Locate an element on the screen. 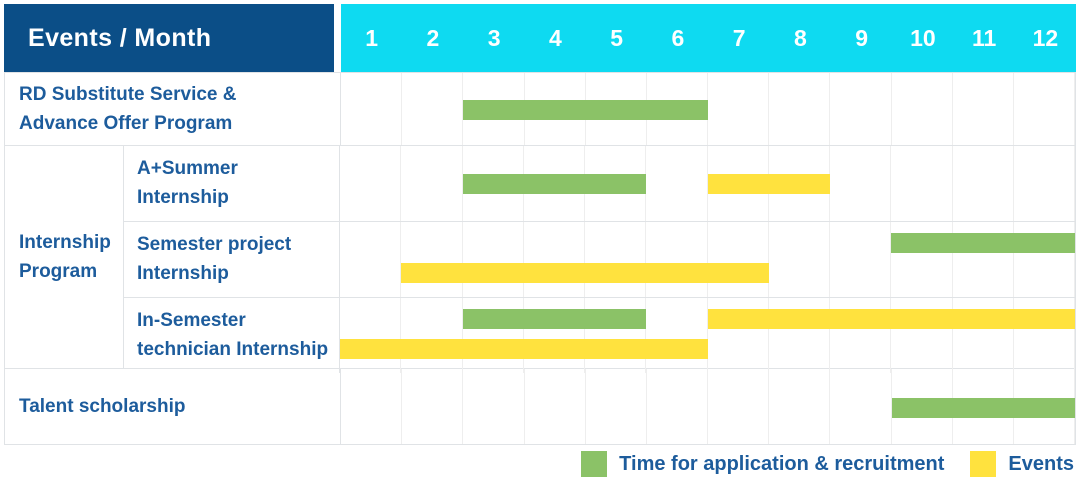 This screenshot has height=494, width=1080. row-label-cell: Semester project Internship is located at coordinates (232, 259).